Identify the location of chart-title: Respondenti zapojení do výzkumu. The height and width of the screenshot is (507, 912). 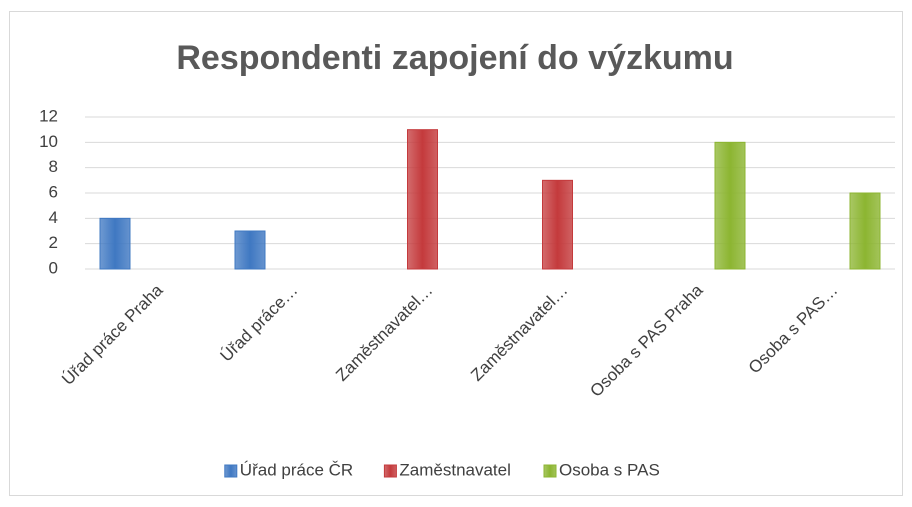
(454, 58).